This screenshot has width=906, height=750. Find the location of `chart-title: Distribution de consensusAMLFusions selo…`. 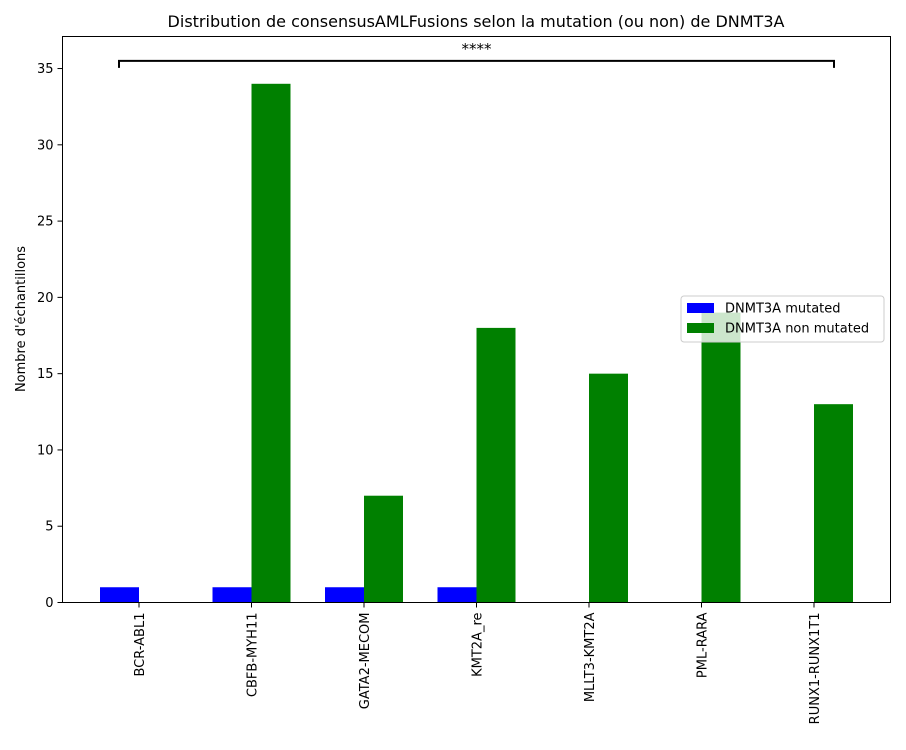

chart-title: Distribution de consensusAMLFusions selo… is located at coordinates (476, 21).